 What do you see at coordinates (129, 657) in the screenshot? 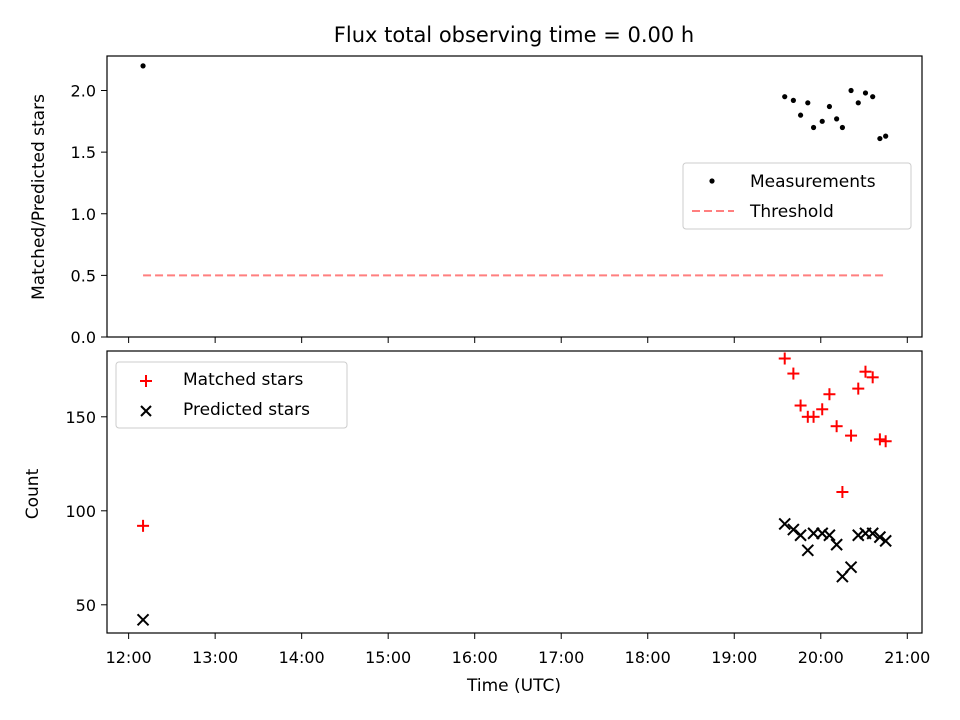
I see `x-tick-label: 12:00` at bounding box center [129, 657].